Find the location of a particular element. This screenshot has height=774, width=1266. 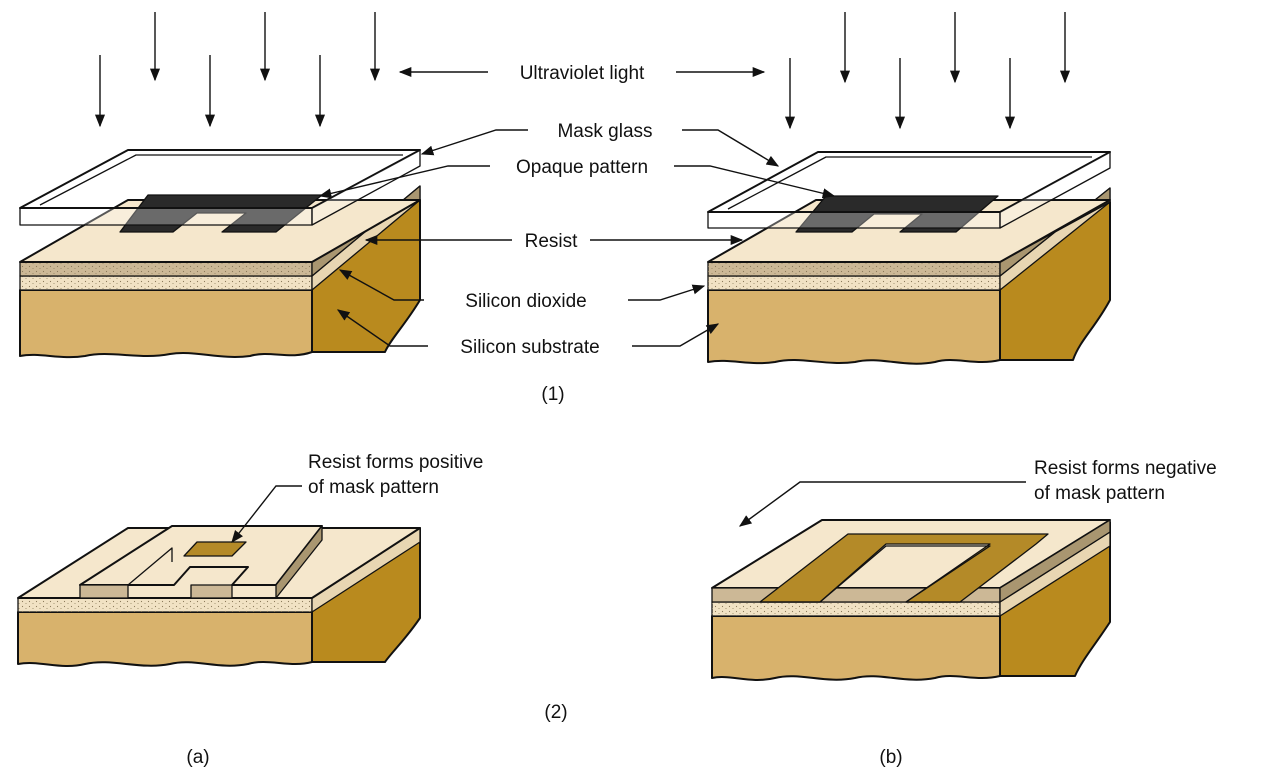

label-silicon-dioxide: Silicon dioxide is located at coordinates (525, 301).